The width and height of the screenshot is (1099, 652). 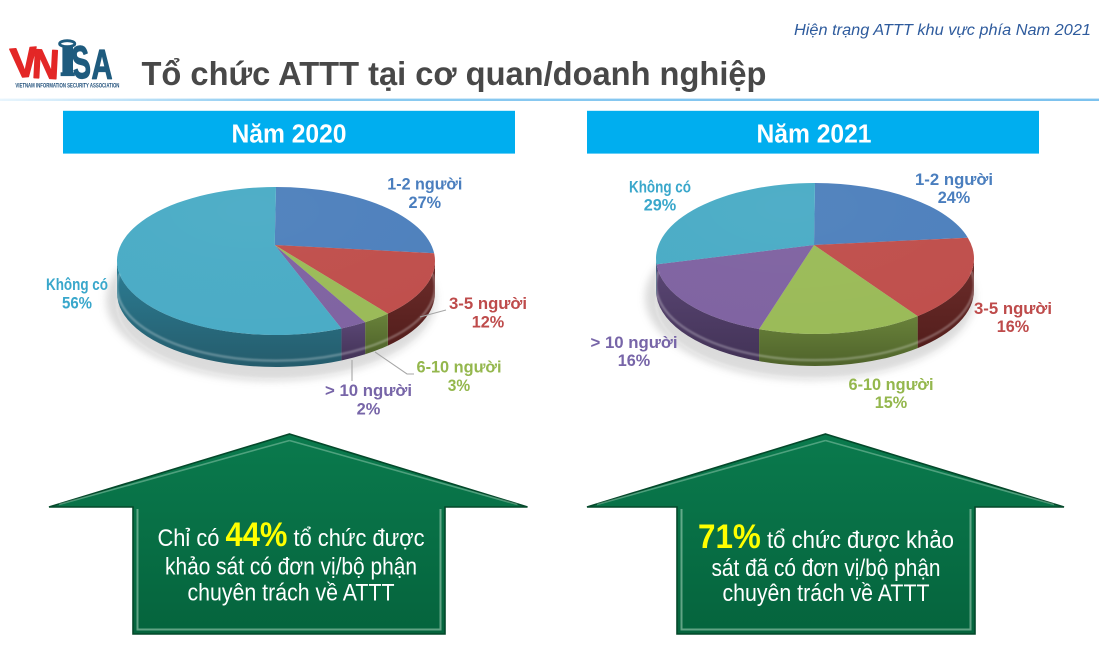 I want to click on svg-text:Tổ chức ATTT tại cơ quan/doanh: Tổ chức ATTT tại cơ quan/doanh nghiệp, so click(x=454, y=73).